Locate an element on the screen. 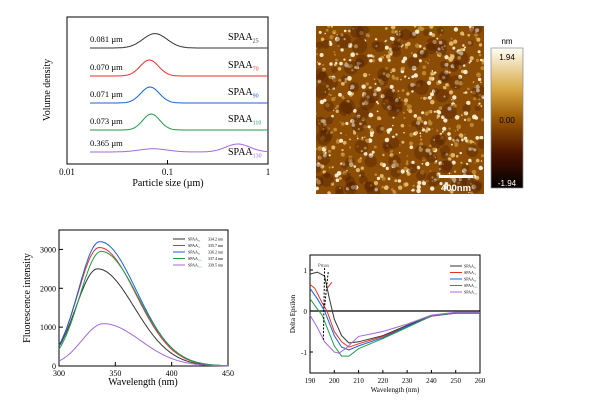 The height and width of the screenshot is (400, 604). x-tick-label: 350 is located at coordinates (115, 373).